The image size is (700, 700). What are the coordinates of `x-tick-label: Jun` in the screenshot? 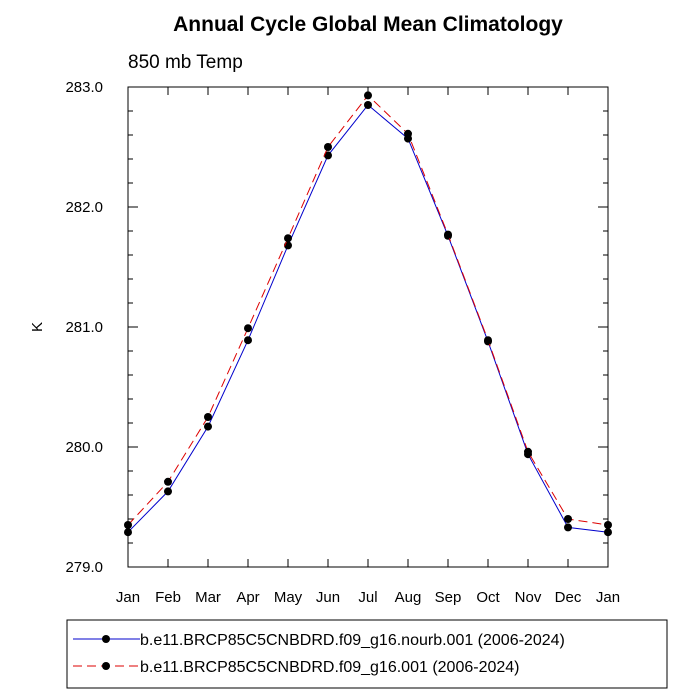 It's located at (328, 597).